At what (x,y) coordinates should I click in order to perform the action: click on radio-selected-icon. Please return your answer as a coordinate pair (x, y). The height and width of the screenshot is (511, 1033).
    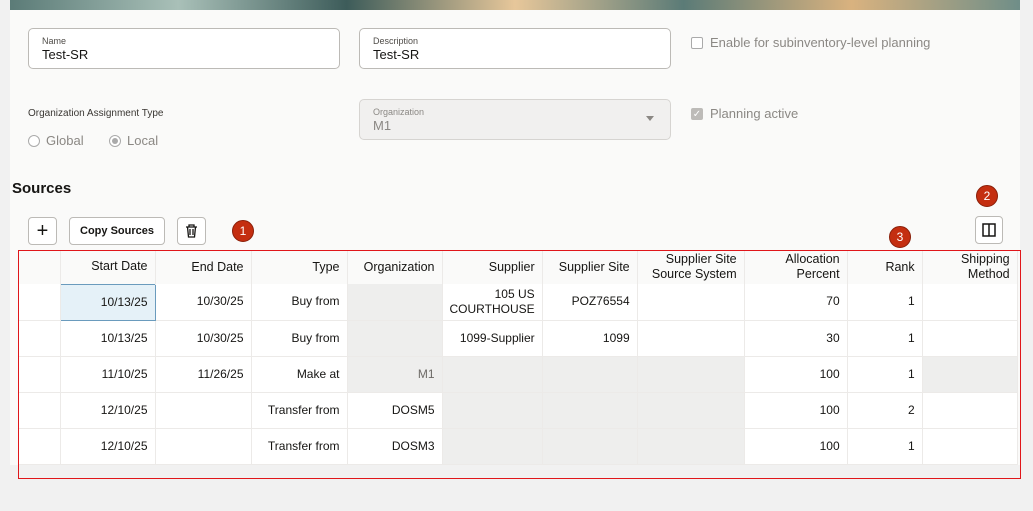
    Looking at the image, I should click on (115, 140).